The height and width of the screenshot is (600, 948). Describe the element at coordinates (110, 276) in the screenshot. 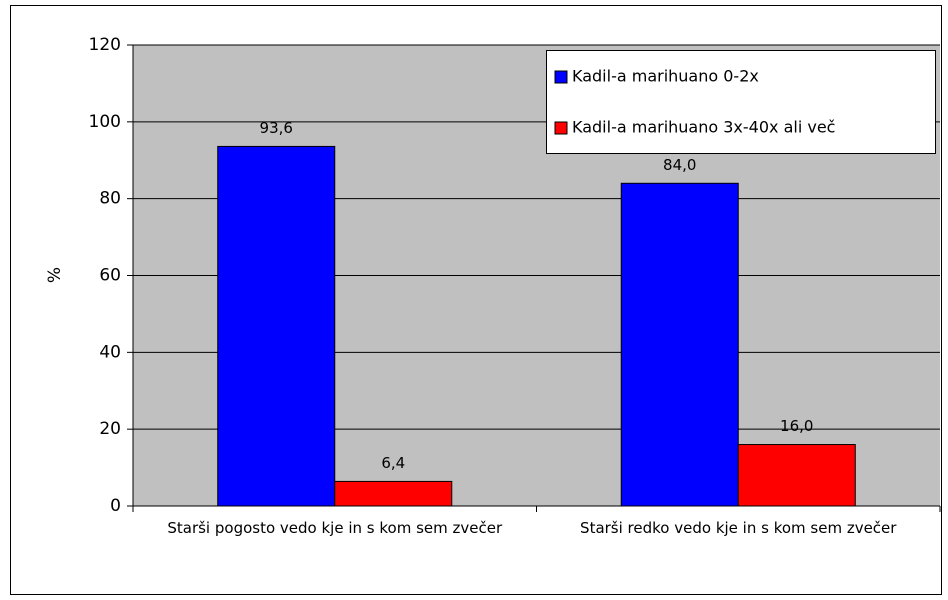

I see `y-tick-label: 60` at that location.